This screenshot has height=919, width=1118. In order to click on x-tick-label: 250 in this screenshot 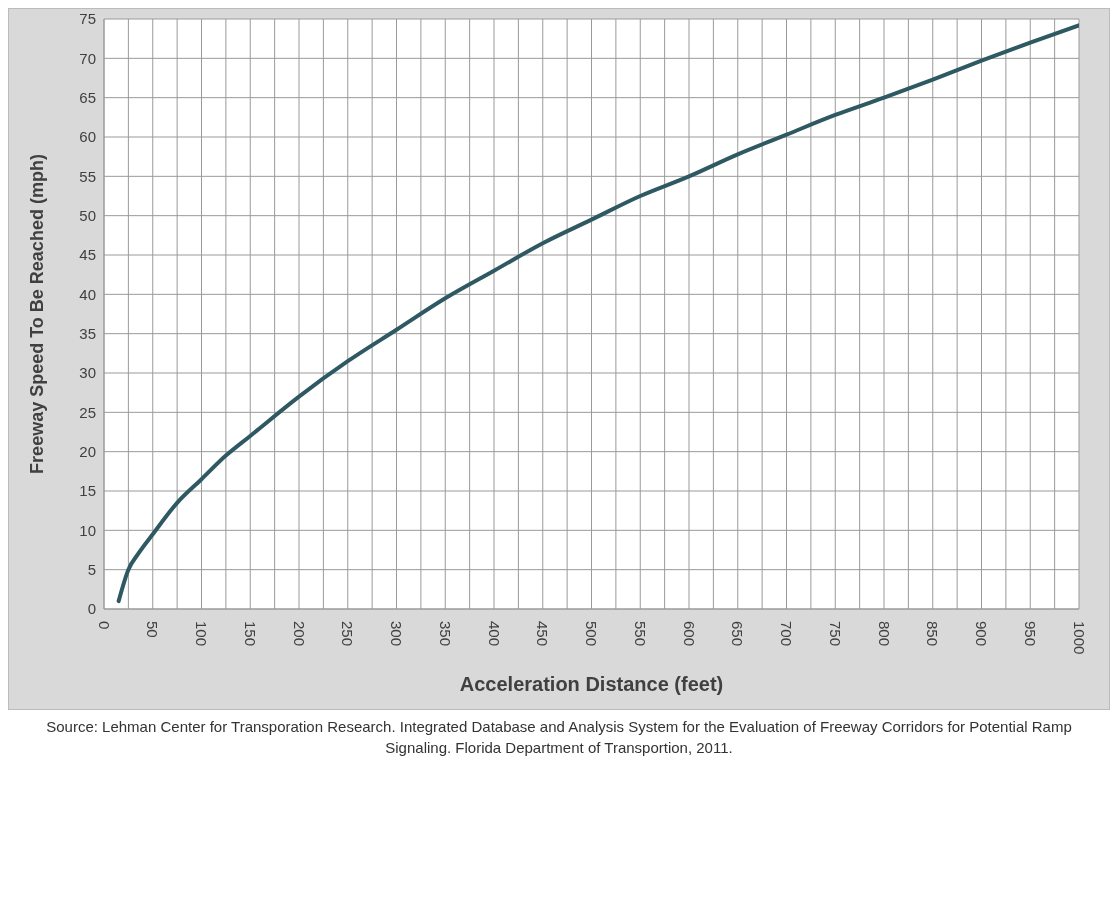, I will do `click(348, 634)`.